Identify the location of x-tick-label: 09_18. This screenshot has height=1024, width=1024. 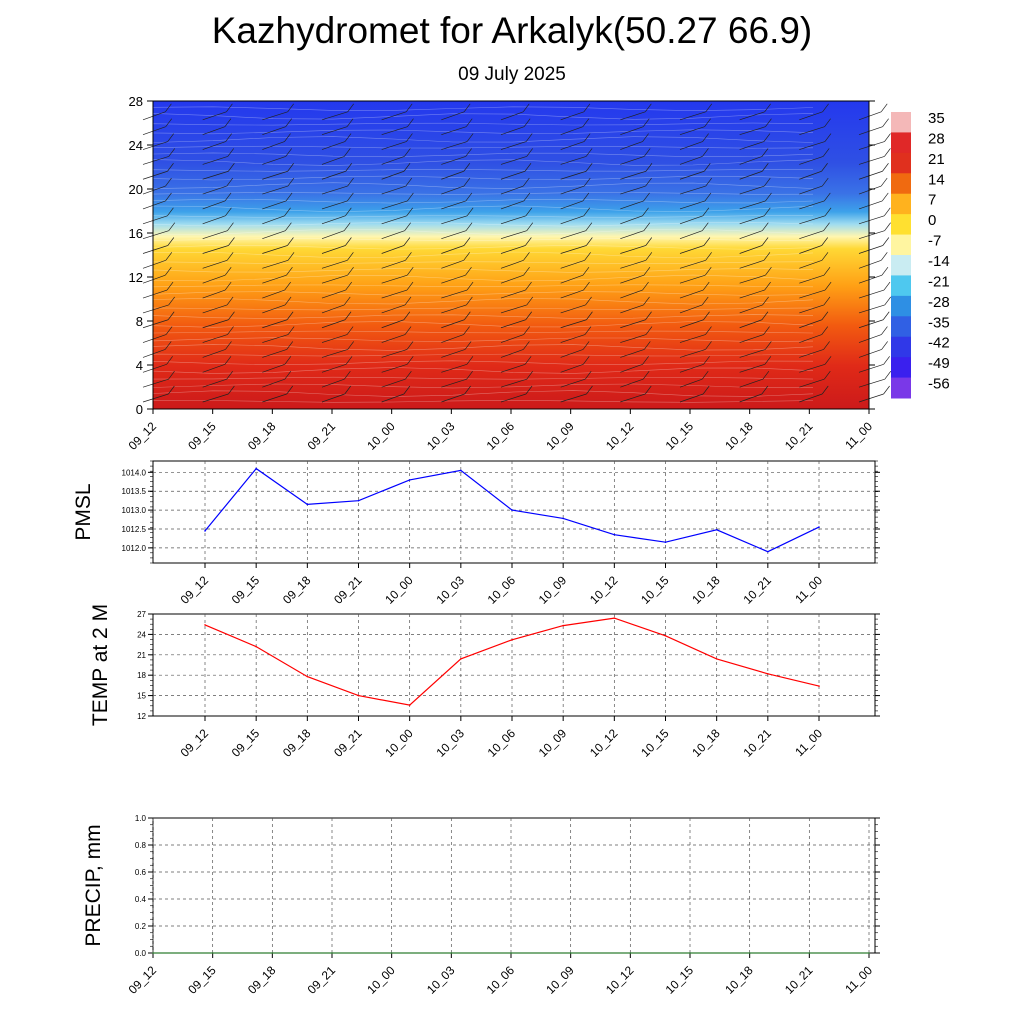
(297, 590).